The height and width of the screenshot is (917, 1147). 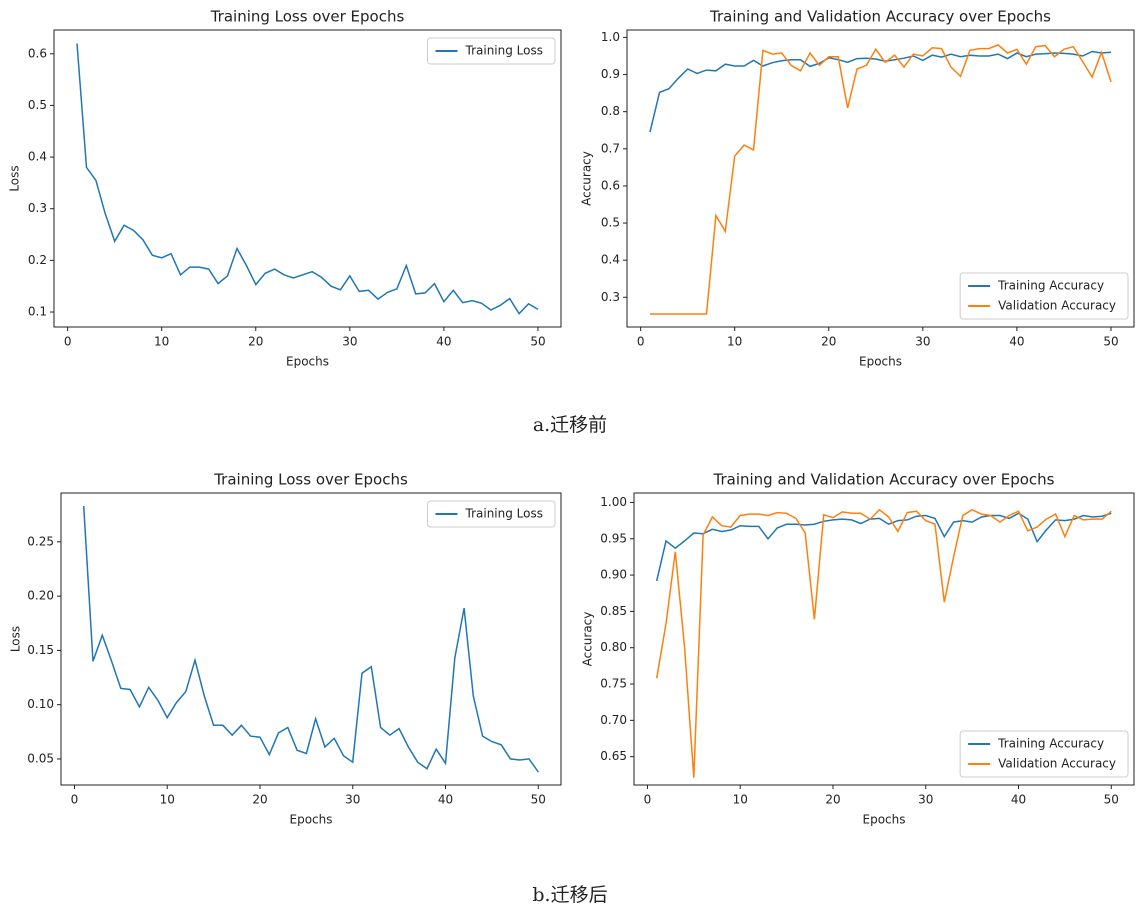 I want to click on y-tick-label: 0.70, so click(x=613, y=720).